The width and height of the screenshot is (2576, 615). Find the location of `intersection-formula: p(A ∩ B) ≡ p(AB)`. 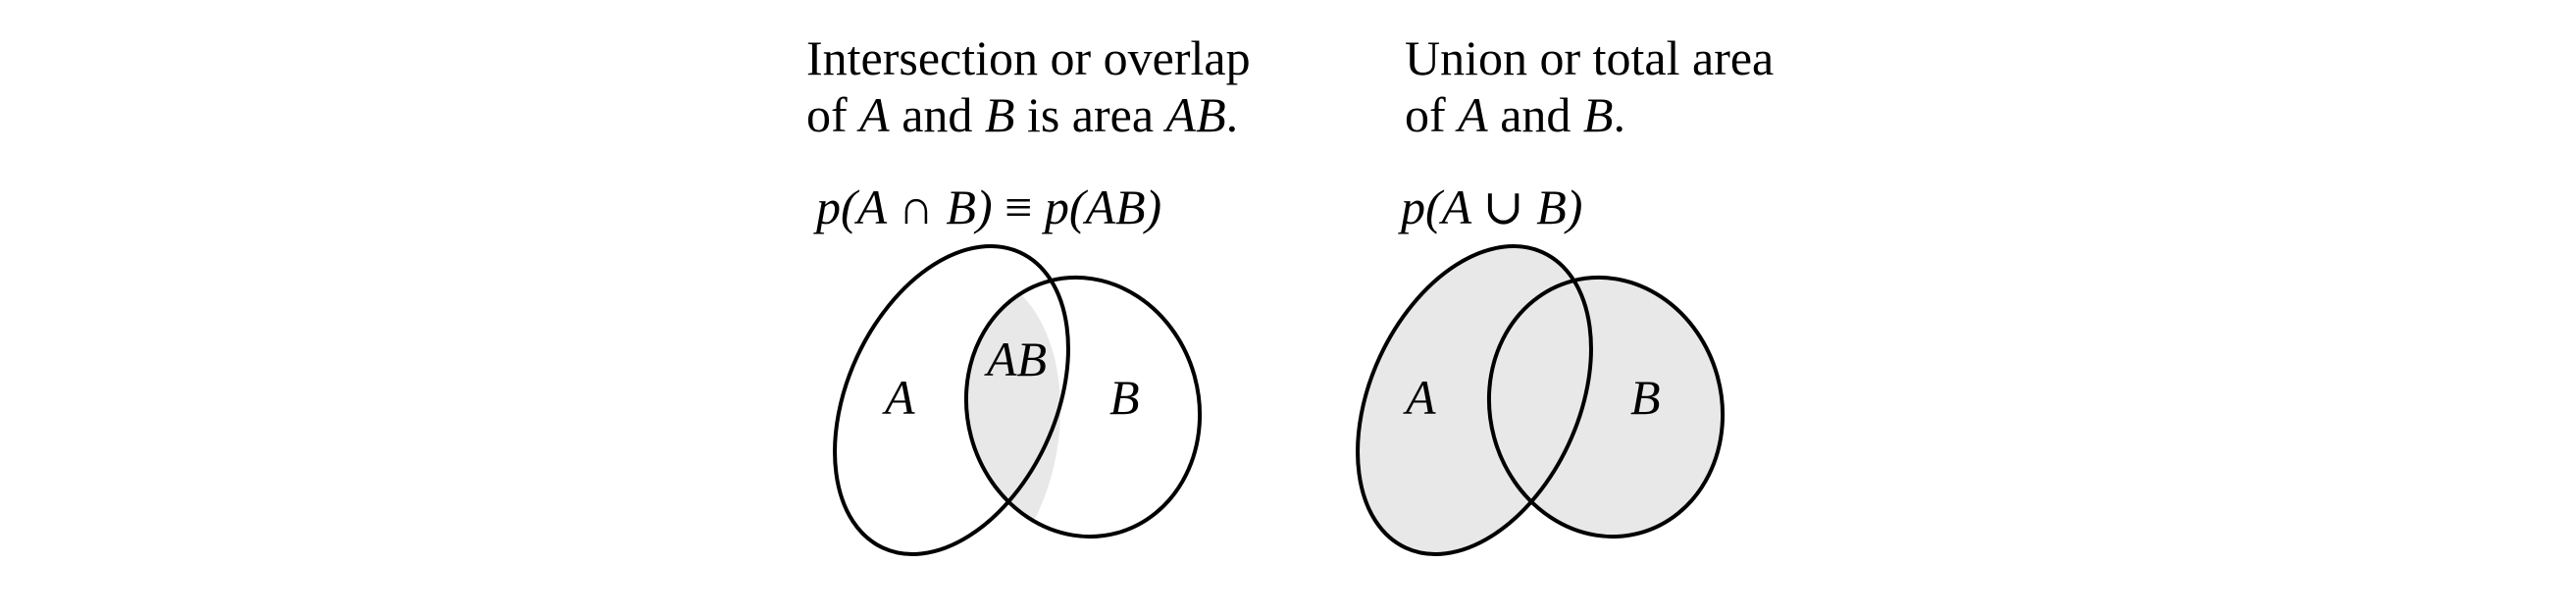

intersection-formula: p(A ∩ B) ≡ p(AB) is located at coordinates (988, 207).